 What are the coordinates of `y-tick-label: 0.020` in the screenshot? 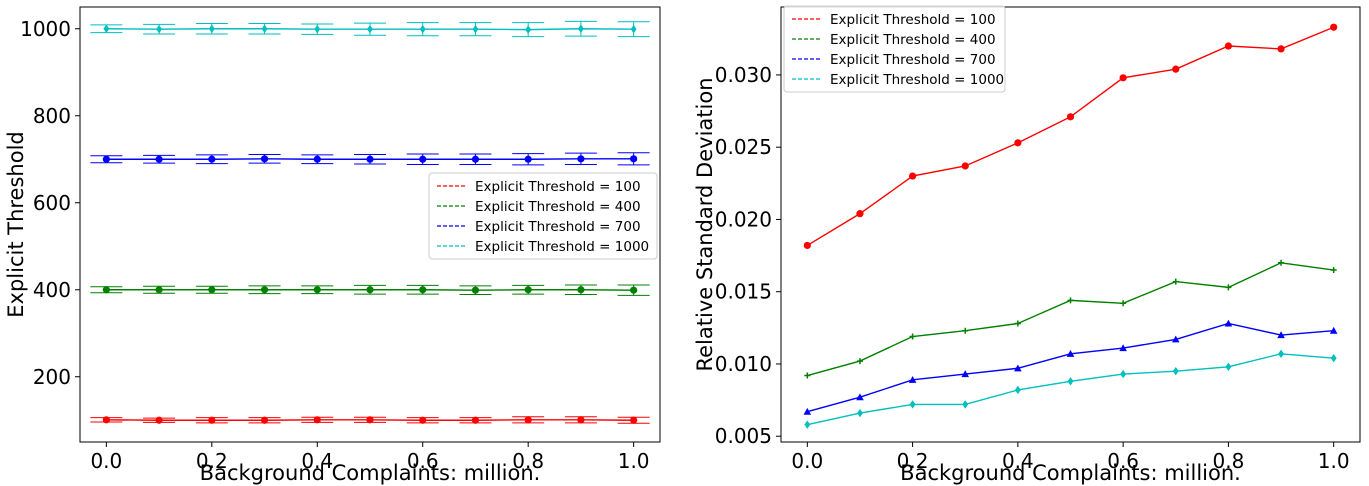 It's located at (743, 219).